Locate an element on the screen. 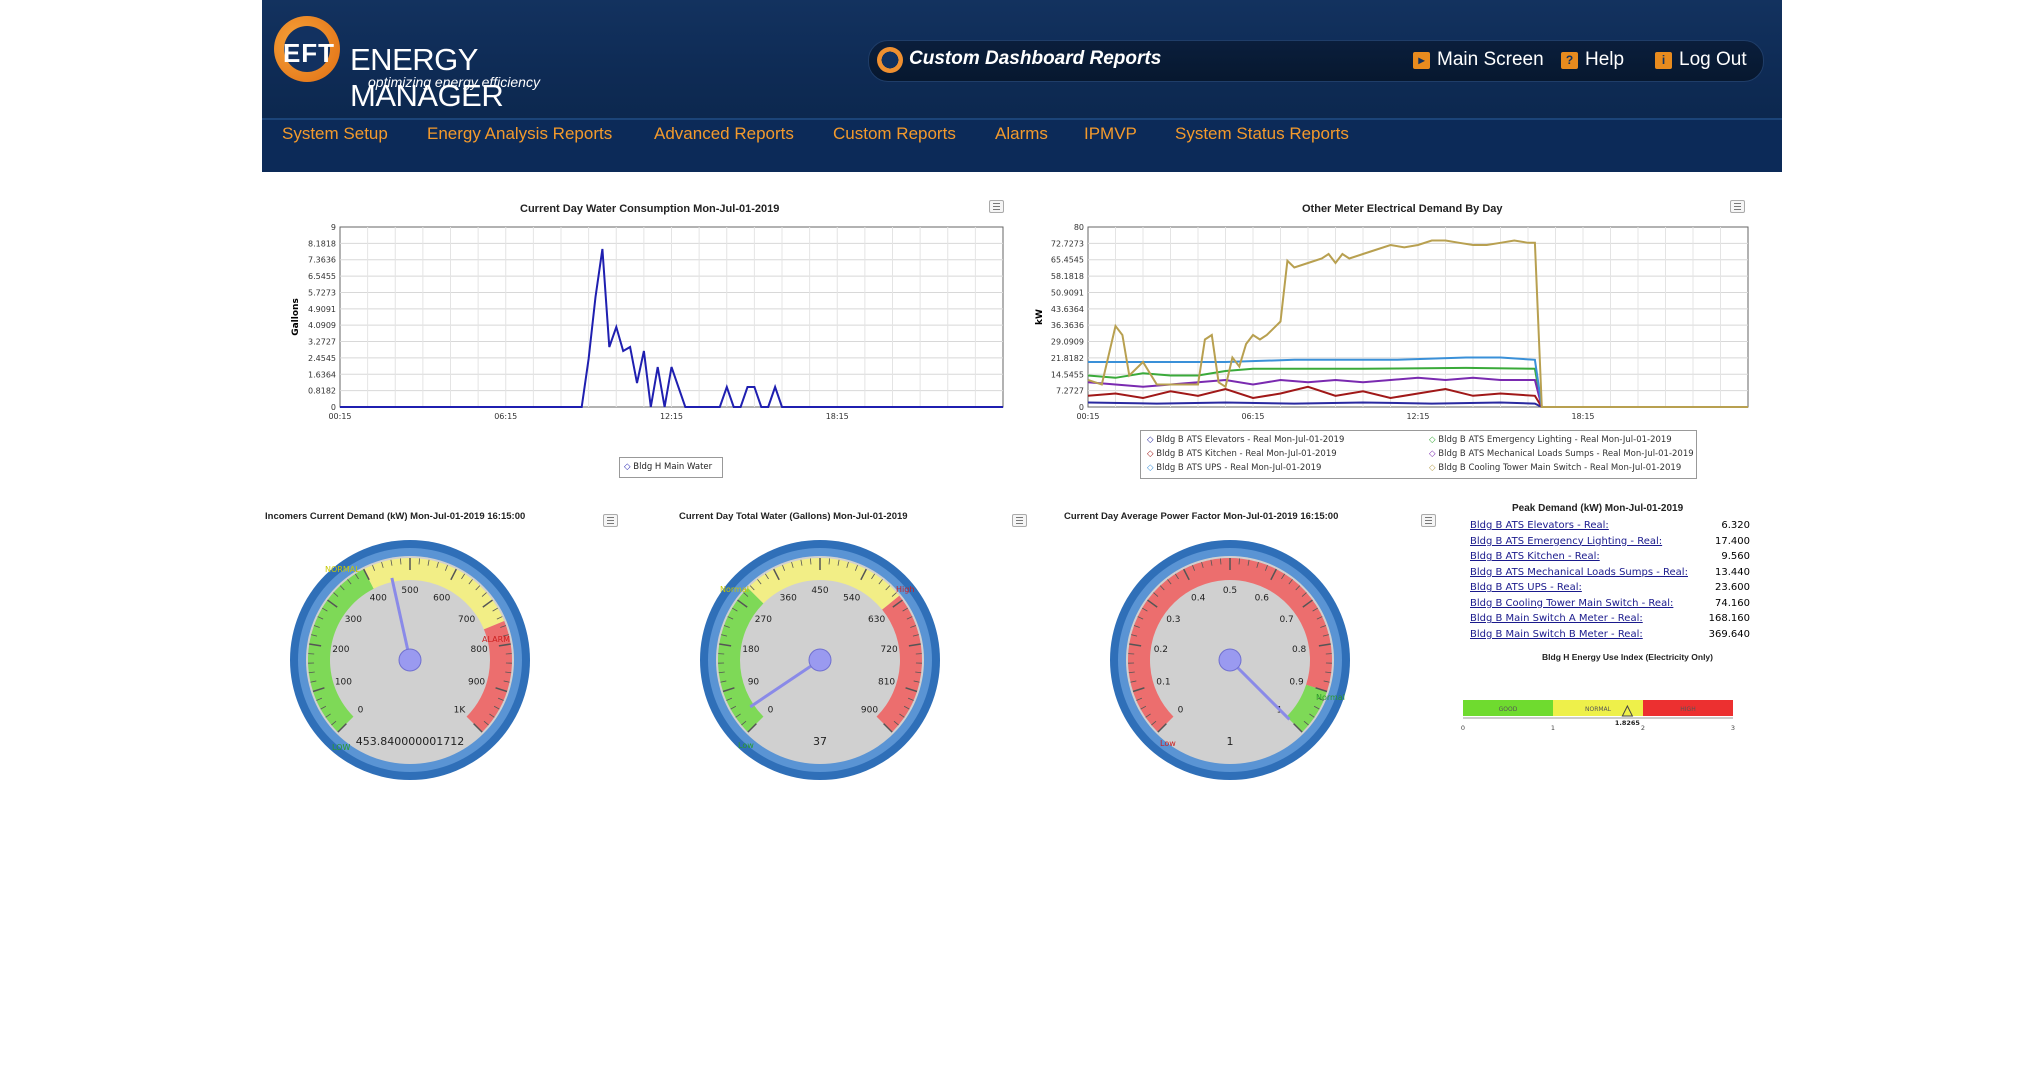  gauge-2-menu-icon is located at coordinates (1019, 520).